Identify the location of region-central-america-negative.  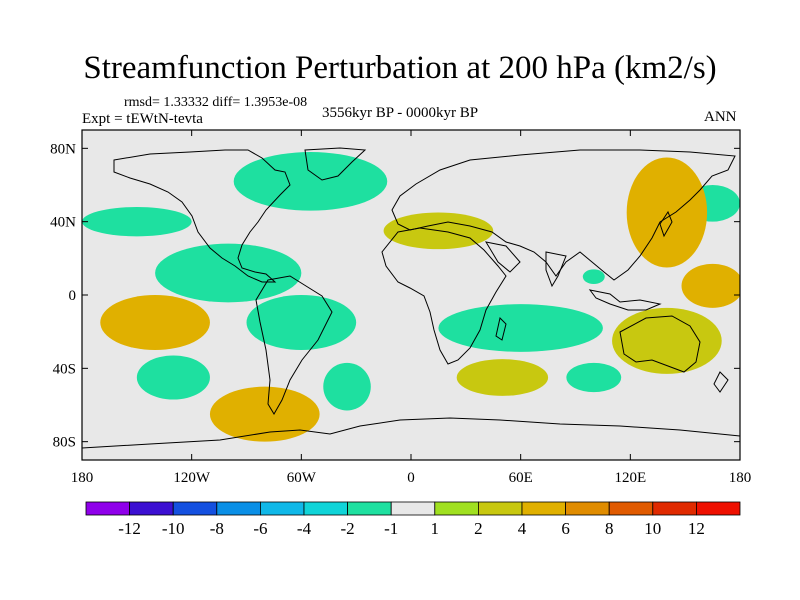
(228, 273).